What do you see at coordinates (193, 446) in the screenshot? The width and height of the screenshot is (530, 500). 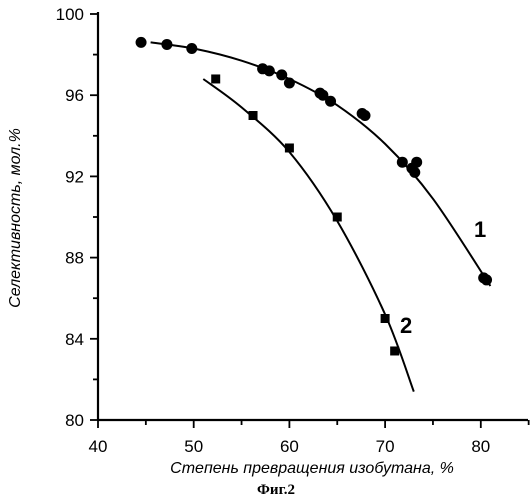 I see `x-tick-label: 50` at bounding box center [193, 446].